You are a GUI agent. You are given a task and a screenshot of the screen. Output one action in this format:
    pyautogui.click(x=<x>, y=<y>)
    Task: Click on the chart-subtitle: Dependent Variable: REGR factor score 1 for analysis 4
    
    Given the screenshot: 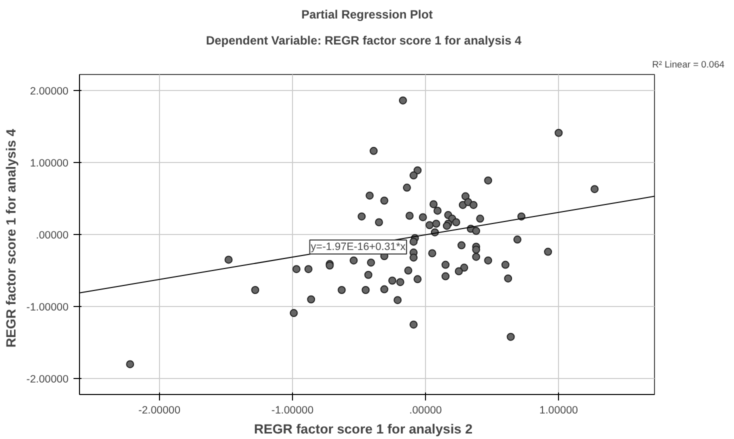 What is the action you would take?
    pyautogui.click(x=364, y=41)
    